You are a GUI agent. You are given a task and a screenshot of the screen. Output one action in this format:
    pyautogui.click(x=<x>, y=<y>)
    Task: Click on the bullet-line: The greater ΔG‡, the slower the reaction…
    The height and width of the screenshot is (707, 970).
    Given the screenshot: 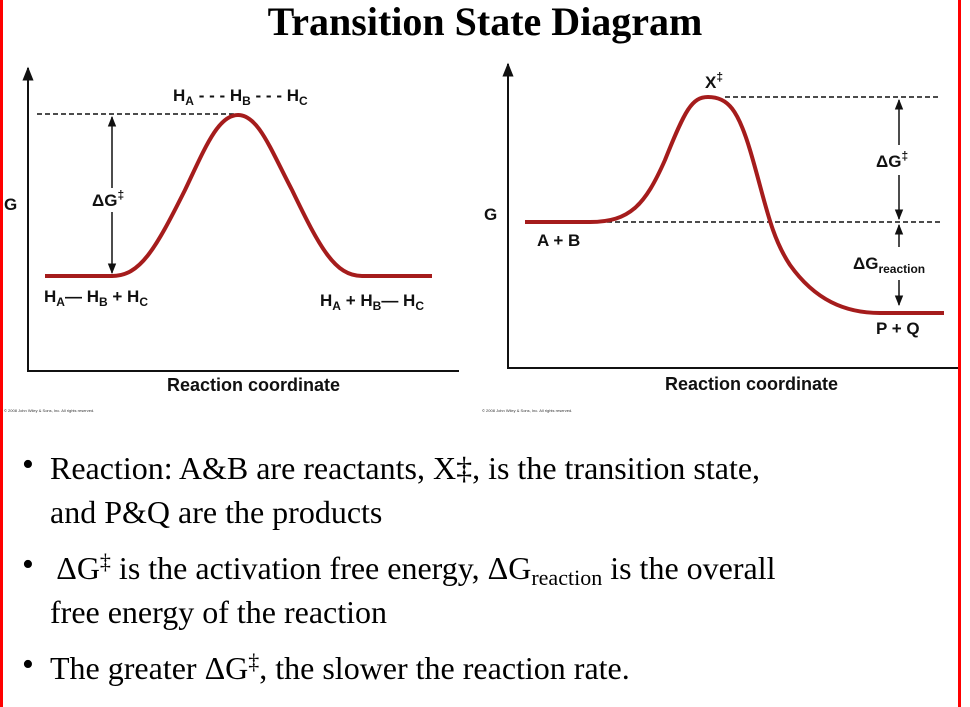 What is the action you would take?
    pyautogui.click(x=495, y=668)
    